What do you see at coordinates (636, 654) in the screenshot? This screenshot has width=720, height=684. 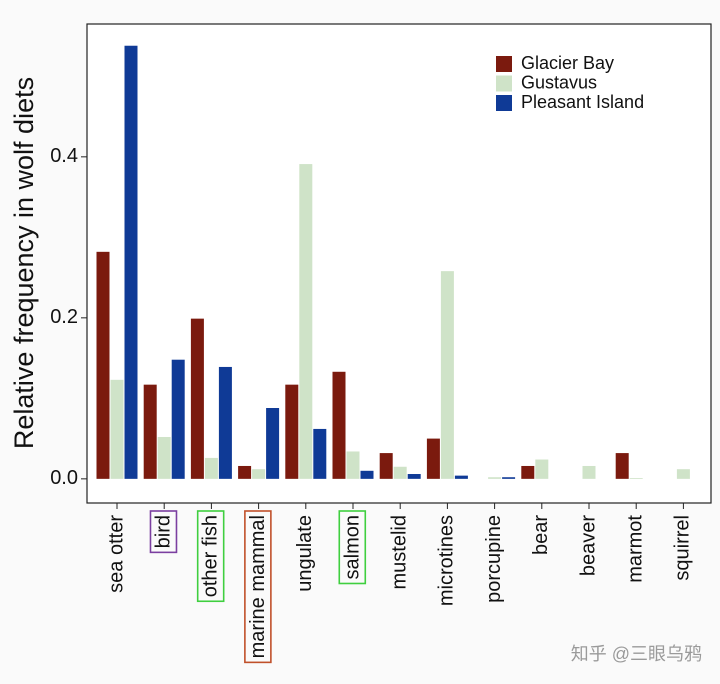 I see `watermark: 知乎 @三眼乌鸦` at bounding box center [636, 654].